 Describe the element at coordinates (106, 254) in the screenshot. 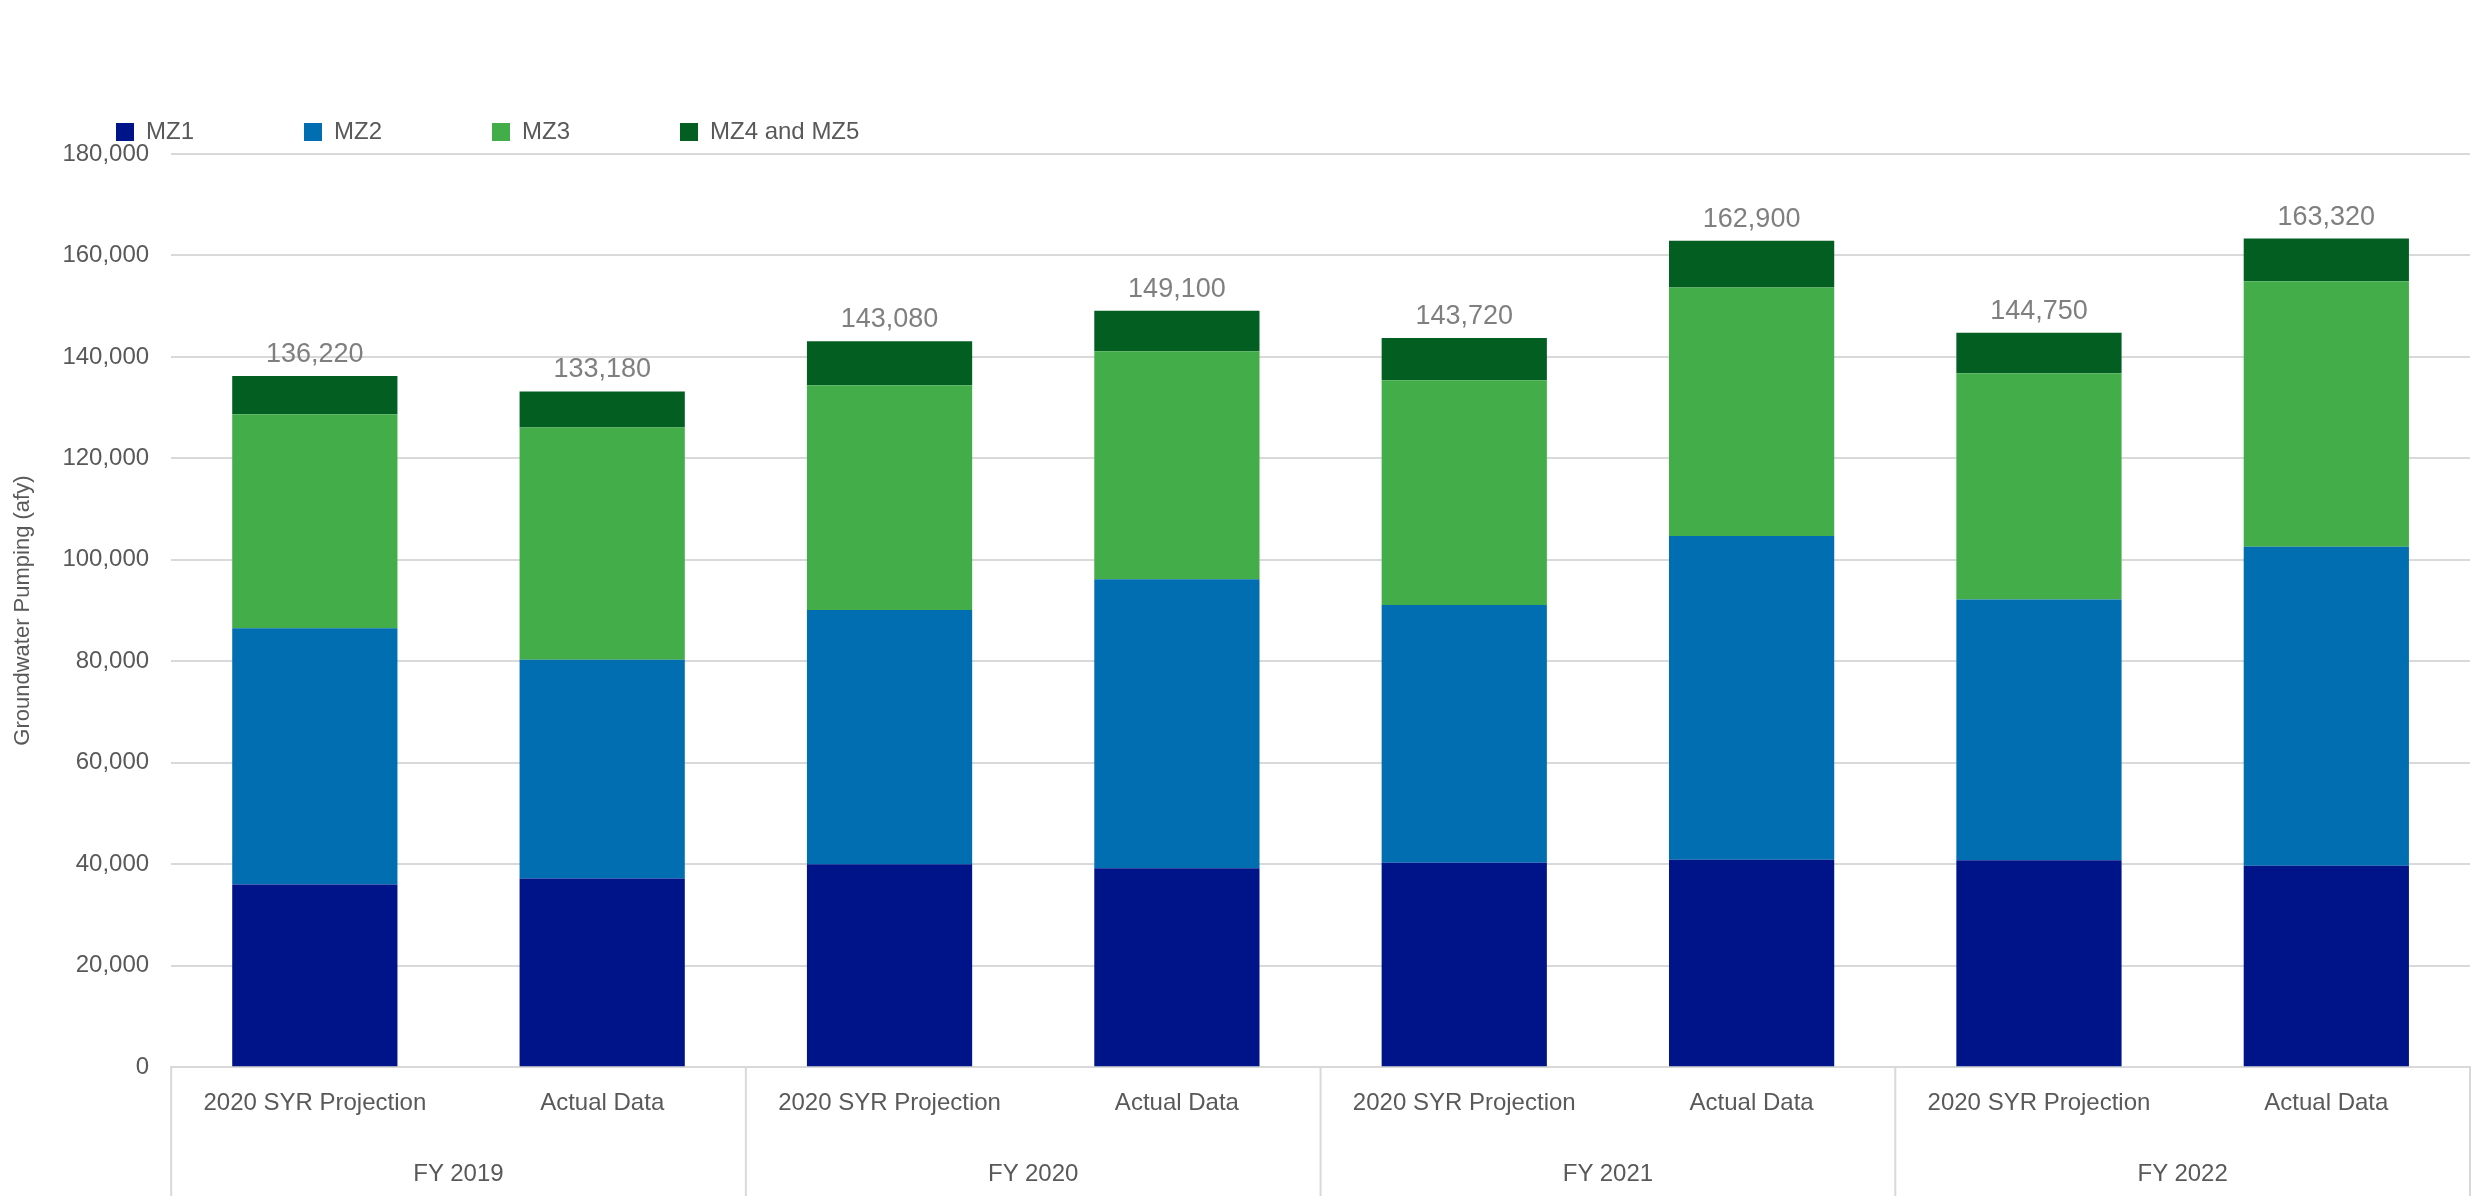

I see `y-tick-label: 160,000` at that location.